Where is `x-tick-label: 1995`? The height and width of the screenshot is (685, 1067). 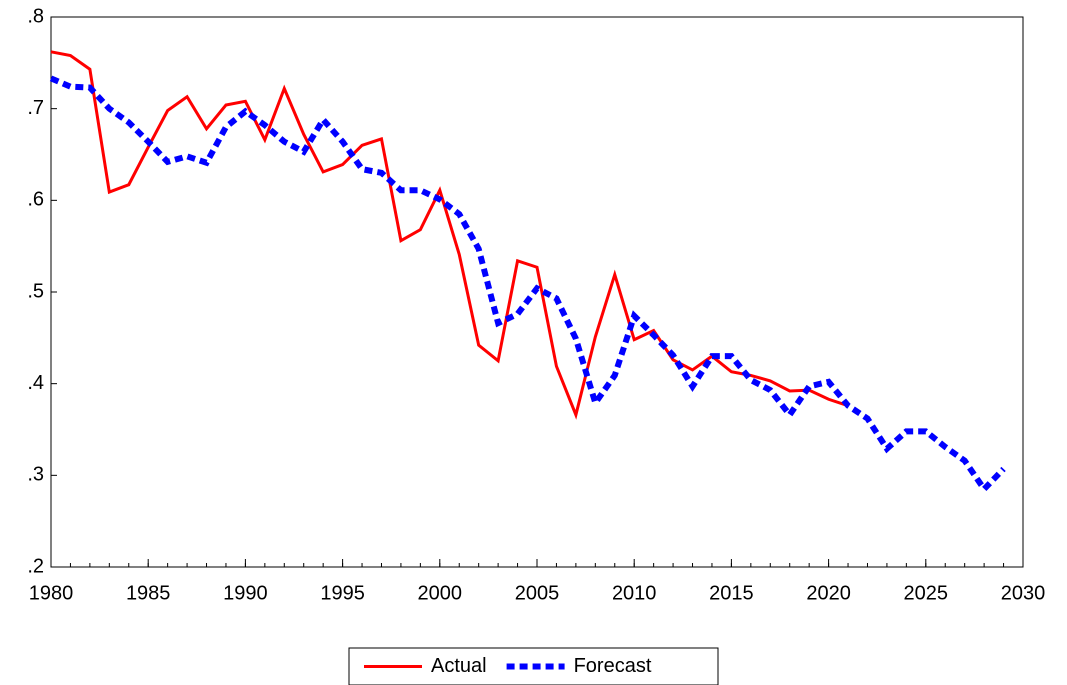 x-tick-label: 1995 is located at coordinates (342, 593).